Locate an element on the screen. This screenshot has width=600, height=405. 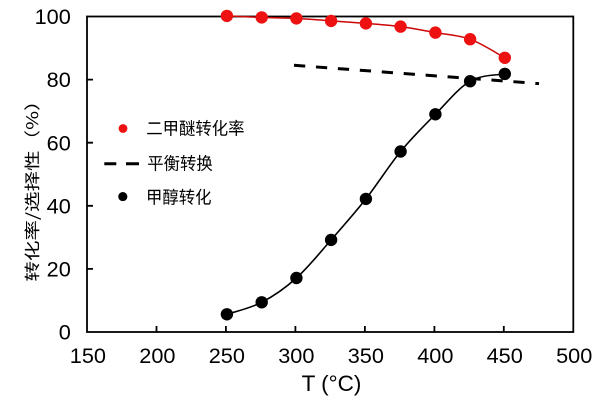
svg-text: 500 is located at coordinates (574, 355).